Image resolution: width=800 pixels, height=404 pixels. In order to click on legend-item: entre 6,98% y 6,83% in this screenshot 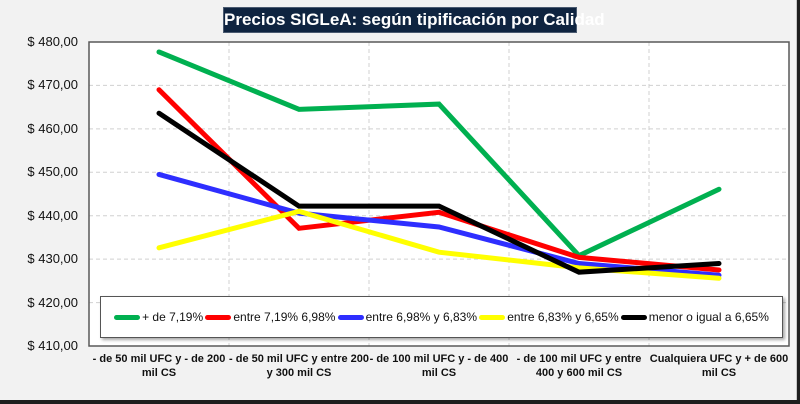, I will do `click(407, 317)`.